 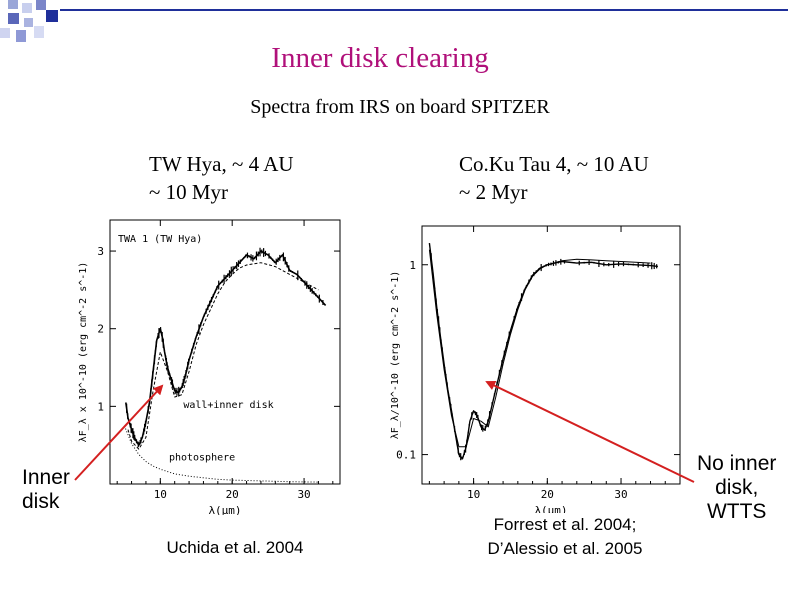 What do you see at coordinates (228, 405) in the screenshot?
I see `chart-annotation: wall+inner disk` at bounding box center [228, 405].